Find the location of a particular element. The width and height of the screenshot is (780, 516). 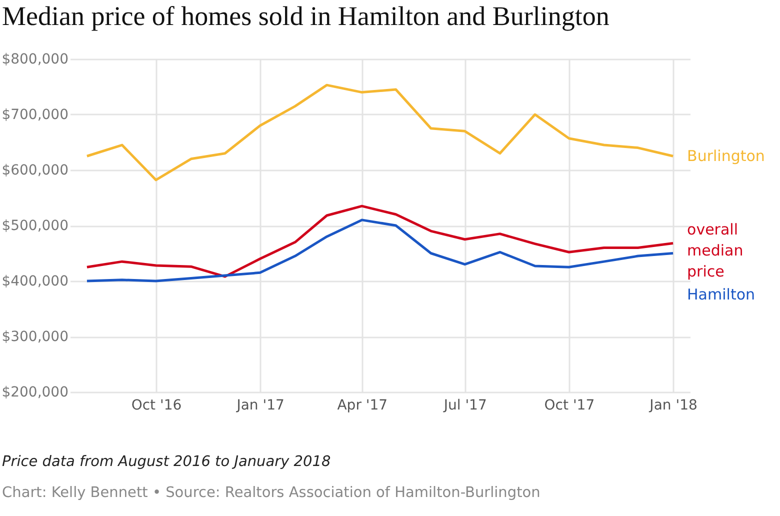

x-tick-label: Apr '17 is located at coordinates (362, 406).